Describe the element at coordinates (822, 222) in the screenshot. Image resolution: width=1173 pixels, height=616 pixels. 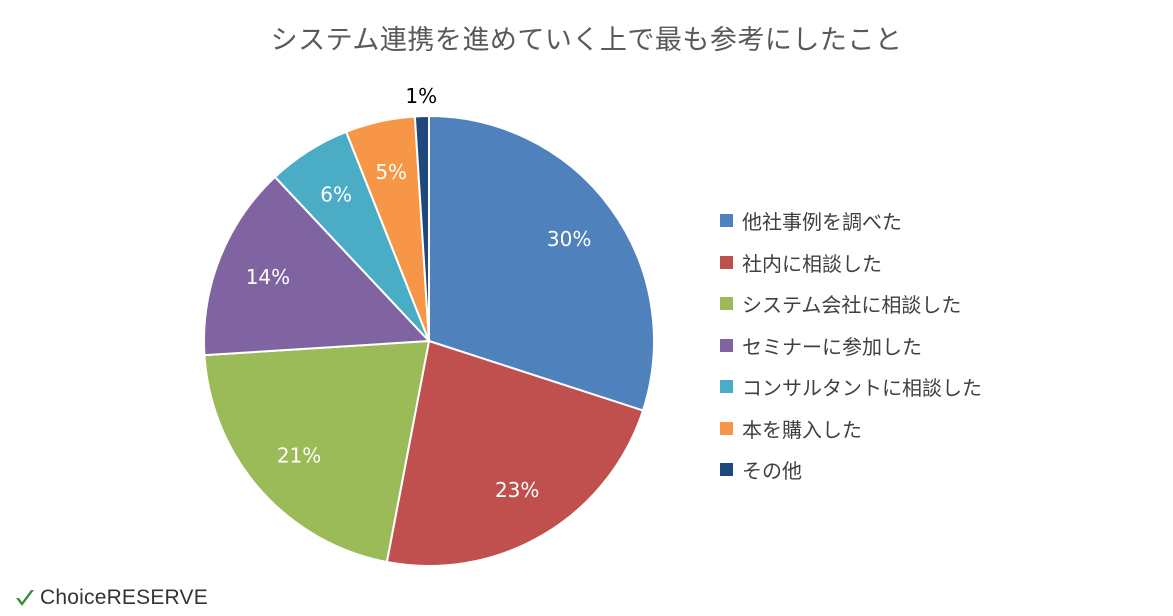
I see `legend-label: 他社事例を調べた` at that location.